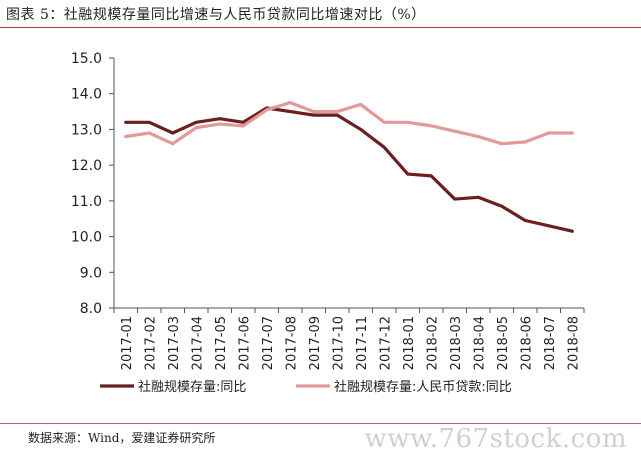 The image size is (641, 461). Describe the element at coordinates (197, 343) in the screenshot. I see `x-tick-label: 2017-04` at that location.